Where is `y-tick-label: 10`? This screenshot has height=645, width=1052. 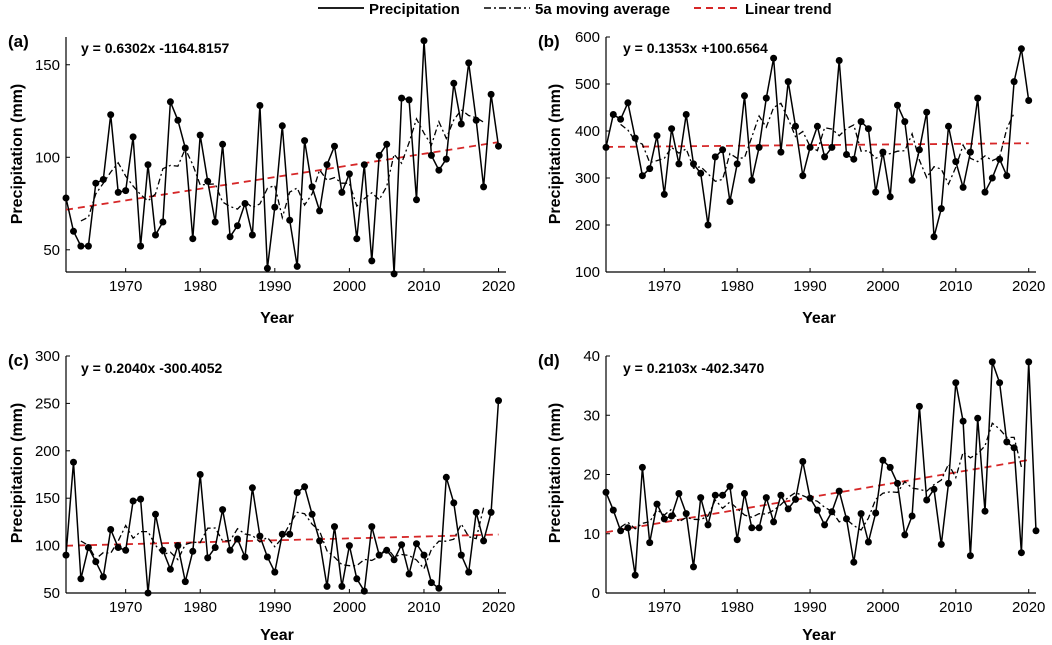 y-tick-label: 10 is located at coordinates (591, 534).